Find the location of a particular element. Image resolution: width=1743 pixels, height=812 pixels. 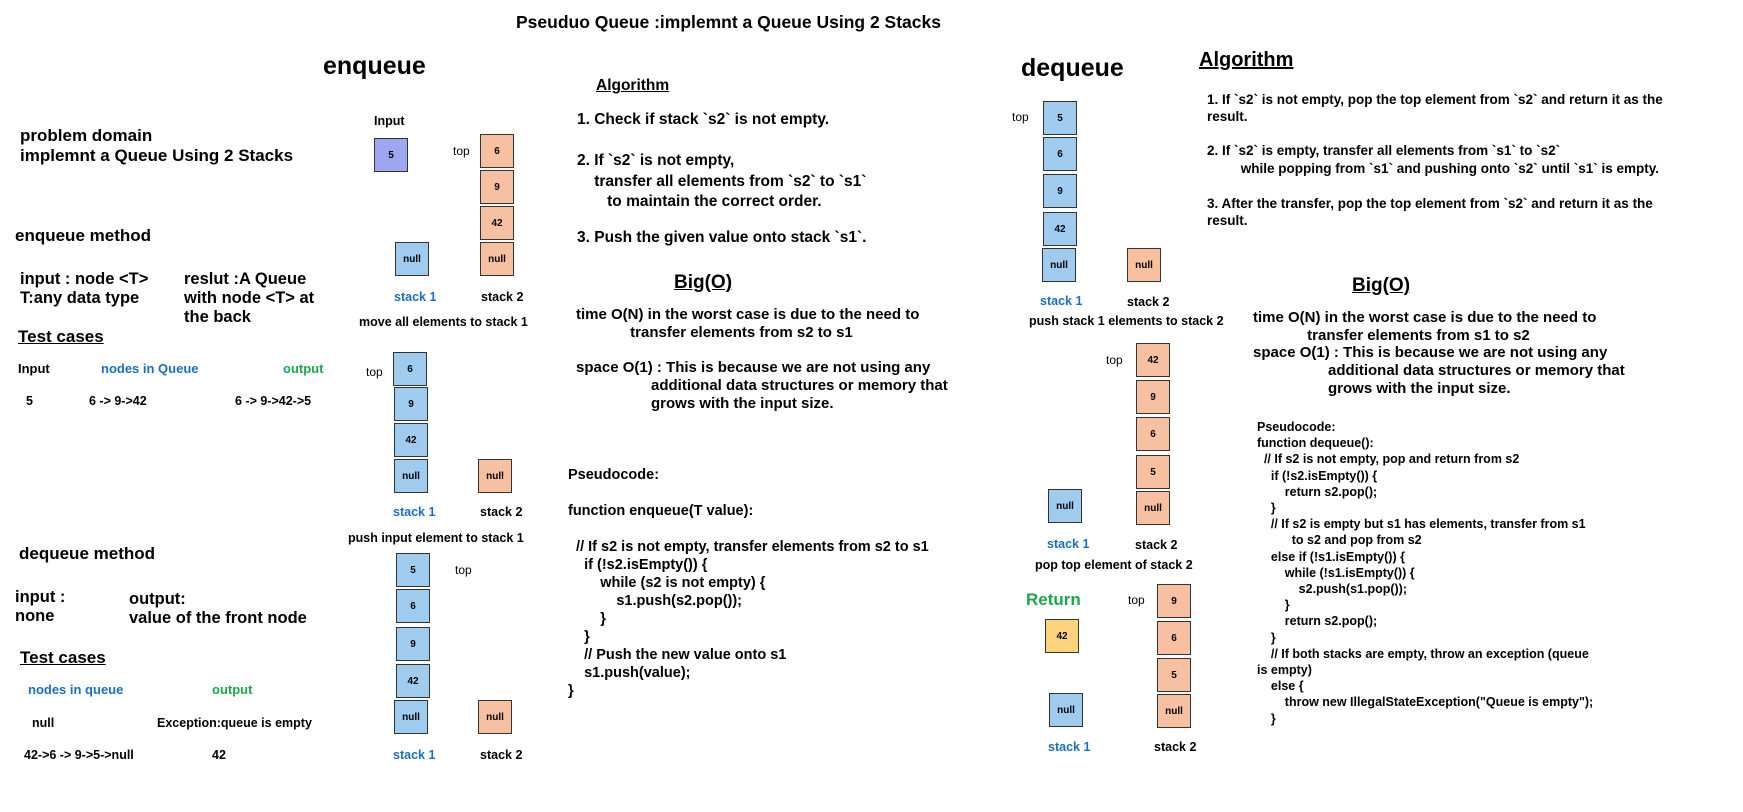

tc1-header-input: Input is located at coordinates (34, 368).